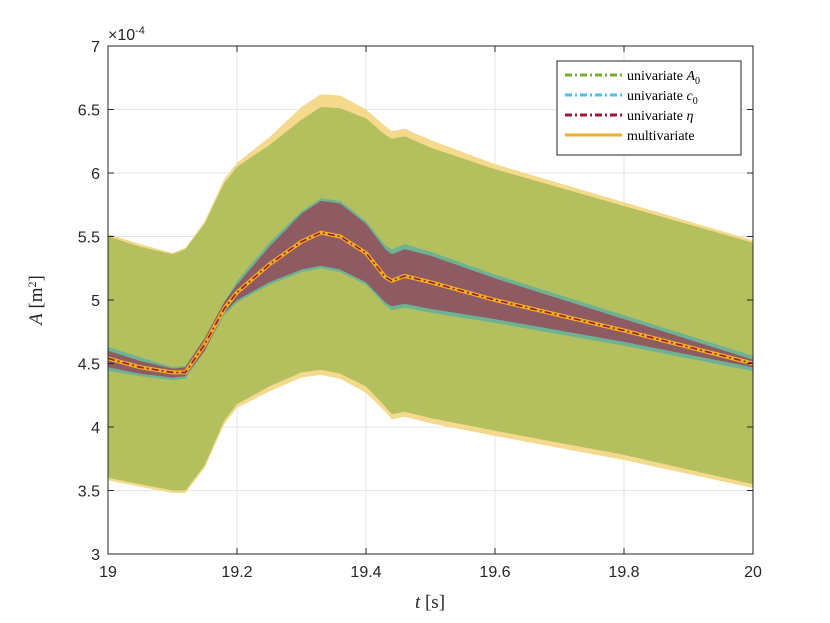 The height and width of the screenshot is (623, 830). What do you see at coordinates (89, 111) in the screenshot?
I see `y-tick-label: 6.5` at bounding box center [89, 111].